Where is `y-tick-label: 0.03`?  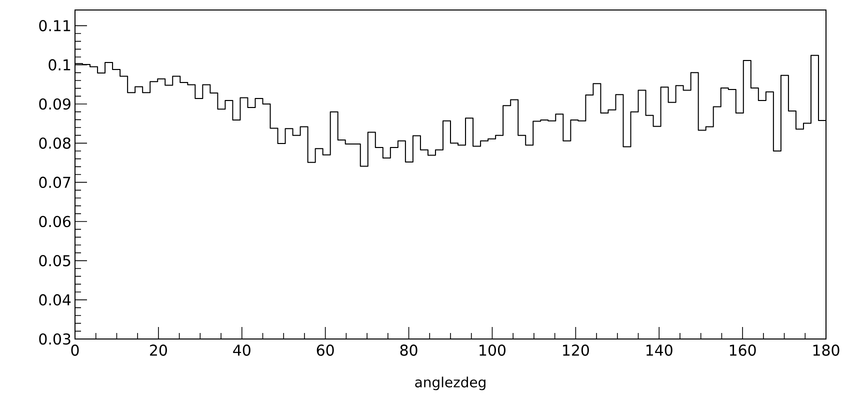
y-tick-label: 0.03 is located at coordinates (54, 339).